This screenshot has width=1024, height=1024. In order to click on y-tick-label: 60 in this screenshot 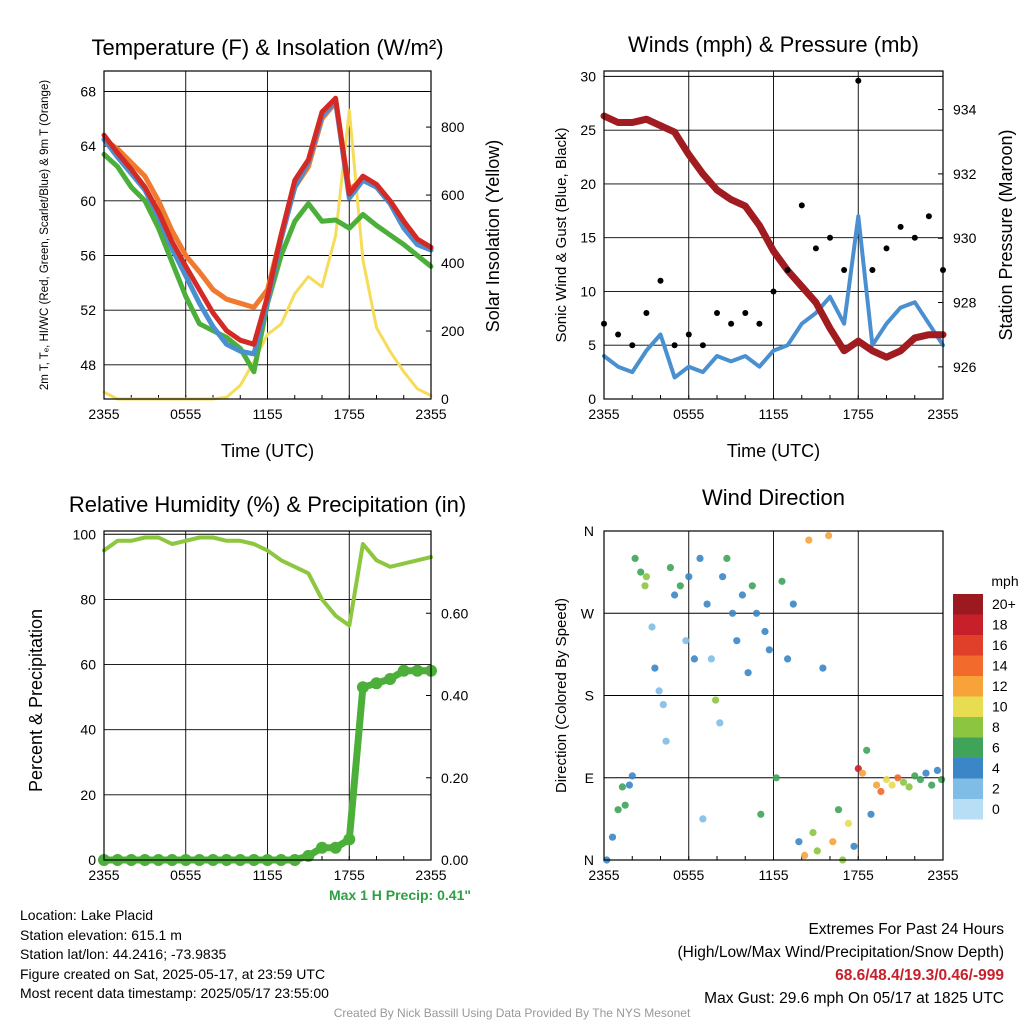, I will do `click(88, 201)`.